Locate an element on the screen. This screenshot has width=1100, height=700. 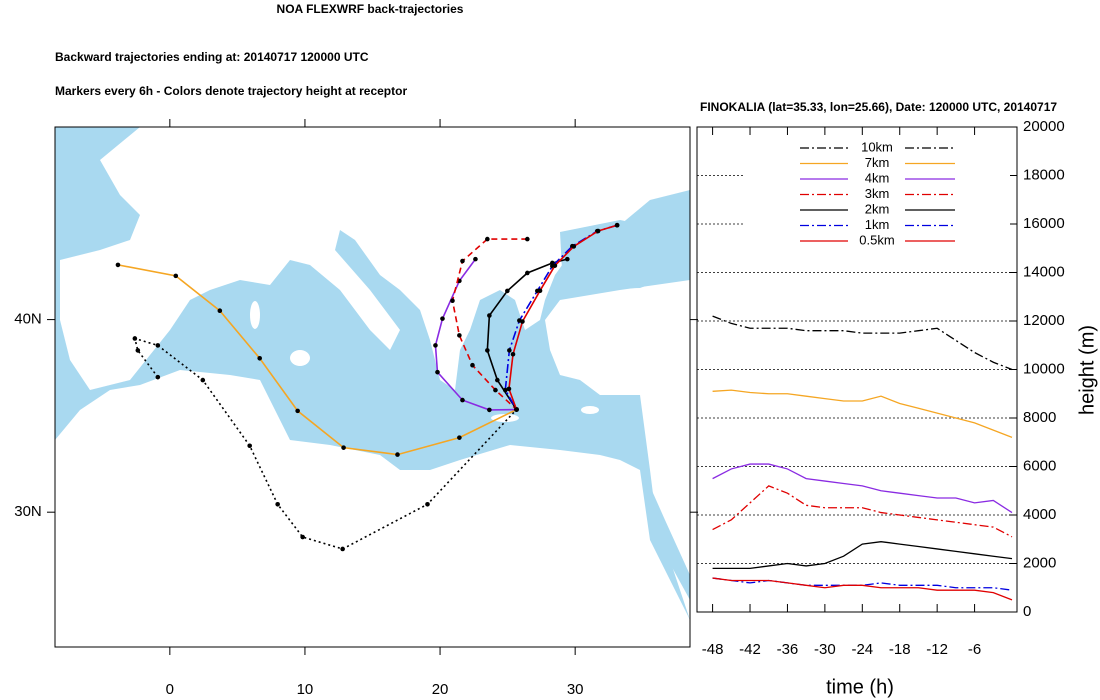
x-tick-label: -36 is located at coordinates (788, 649).